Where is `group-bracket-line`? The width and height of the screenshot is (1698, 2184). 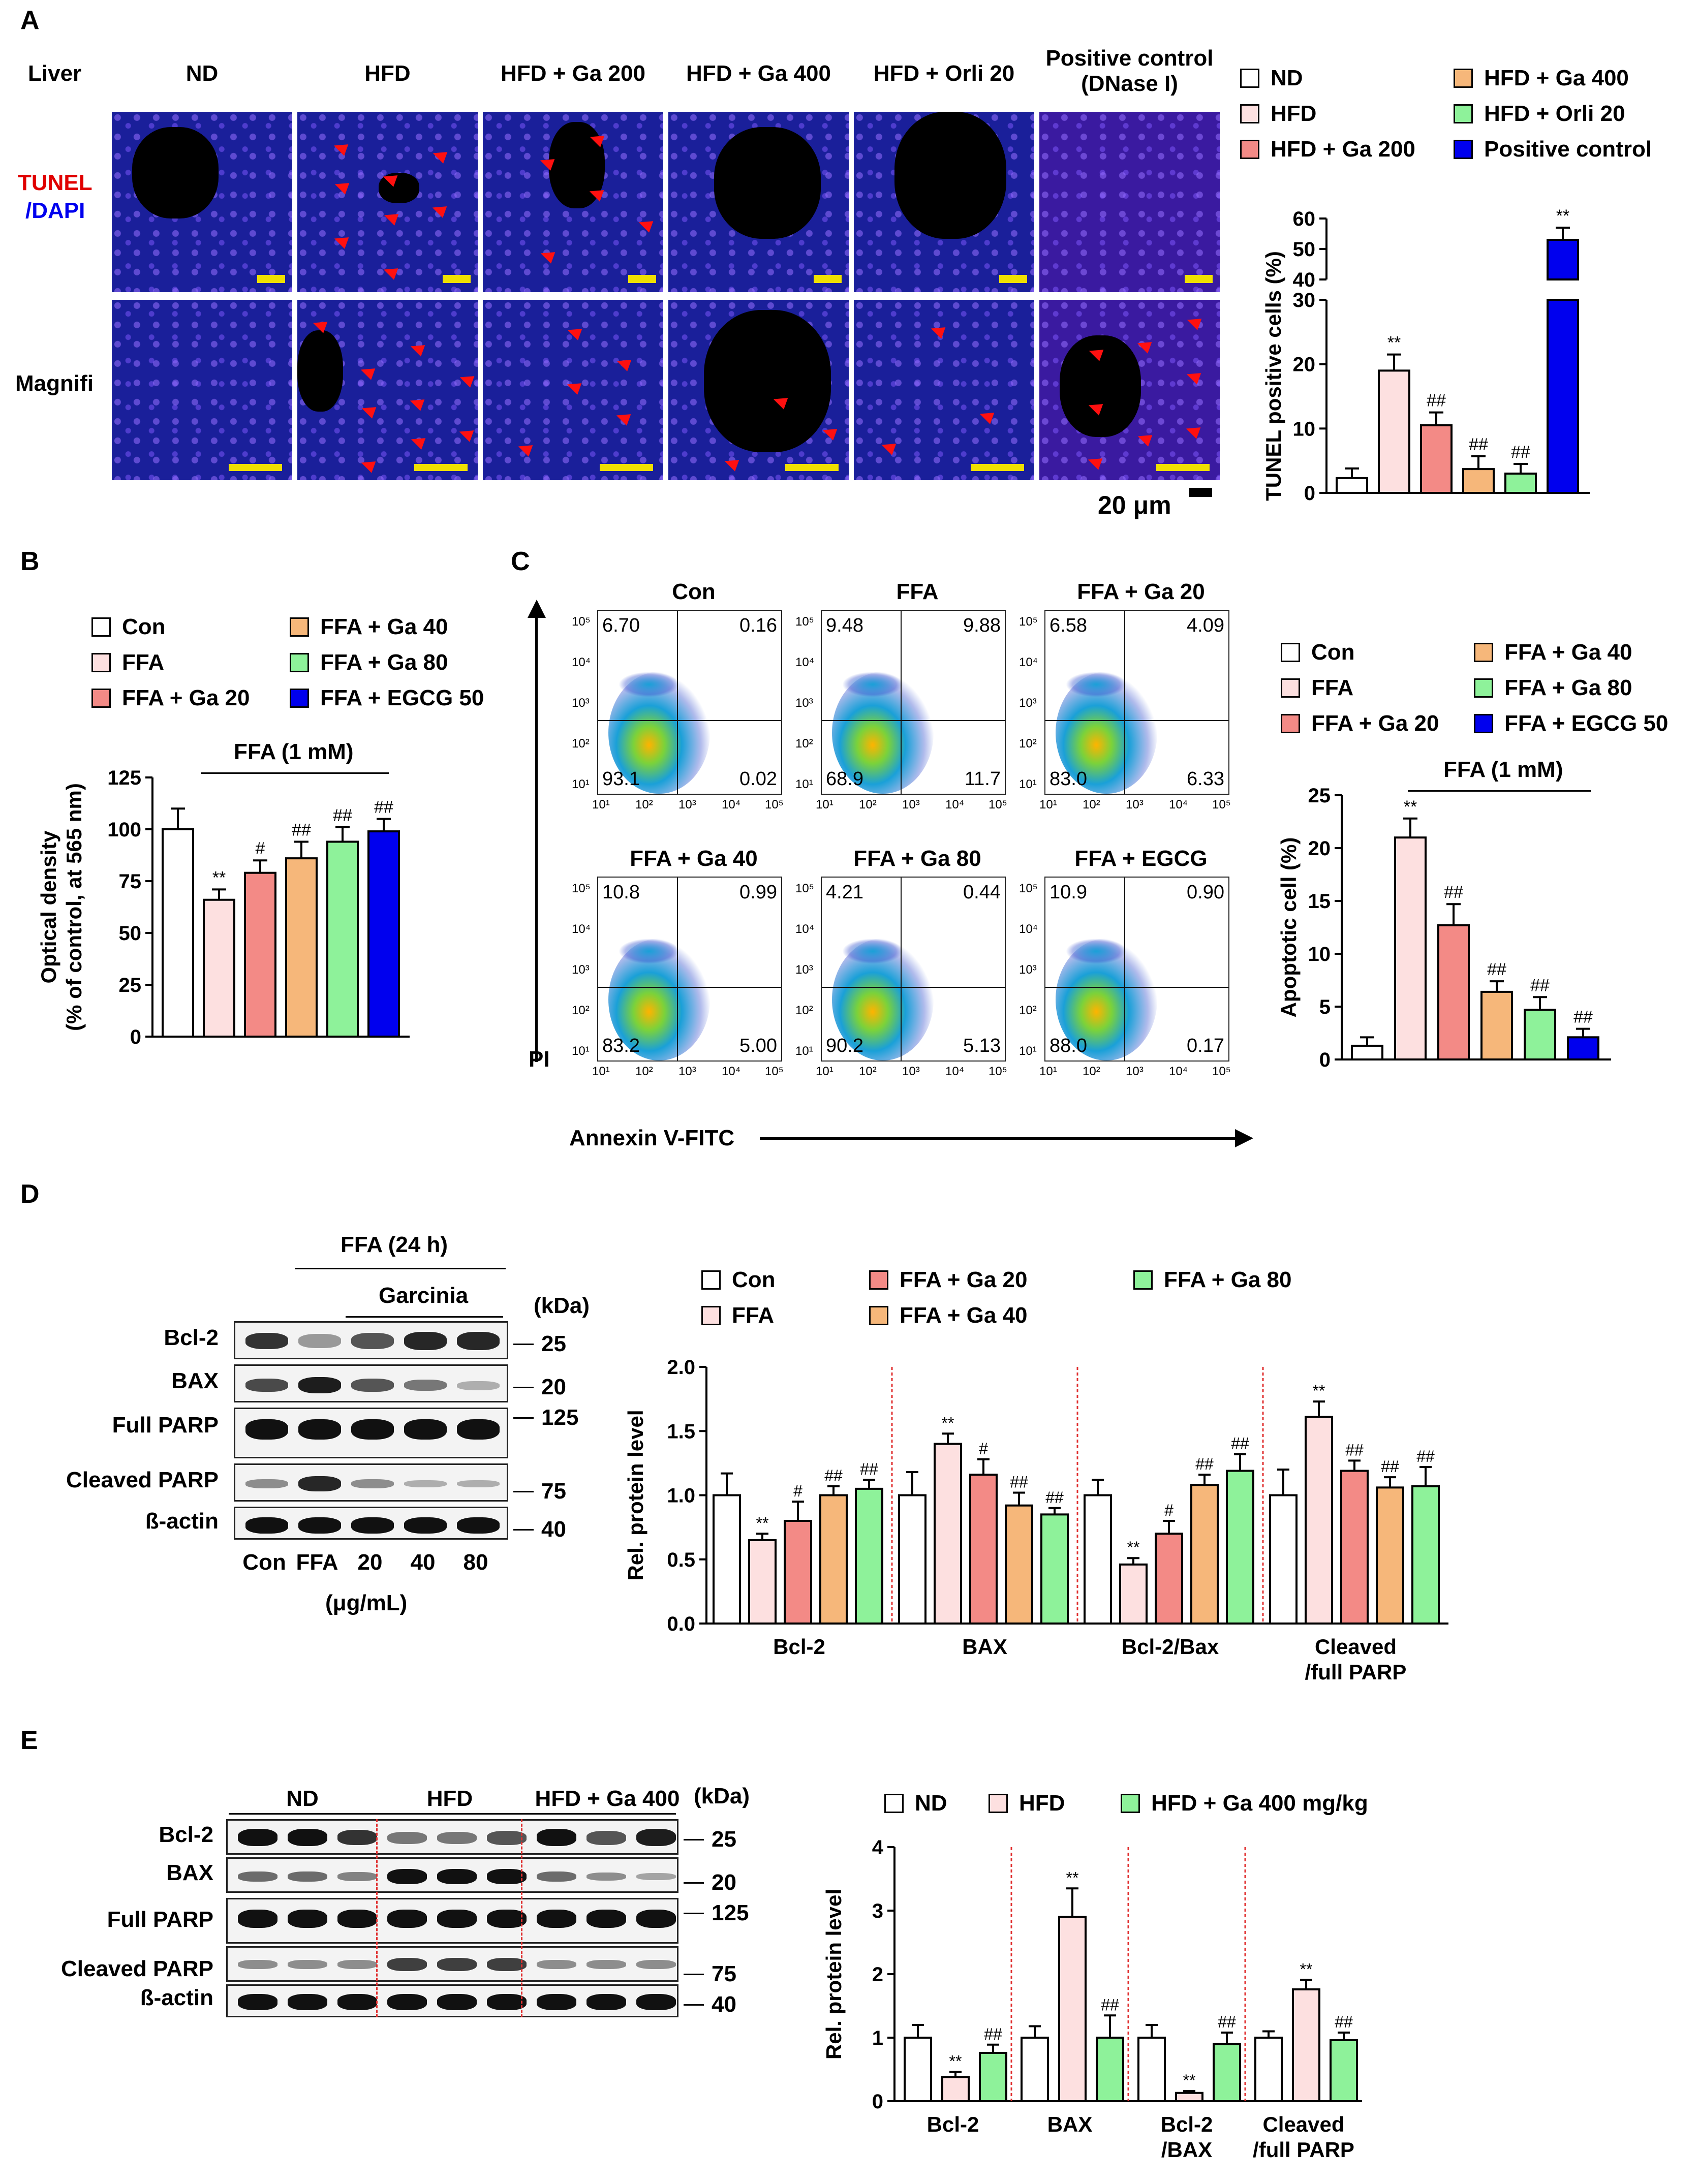
group-bracket-line is located at coordinates (452, 1814).